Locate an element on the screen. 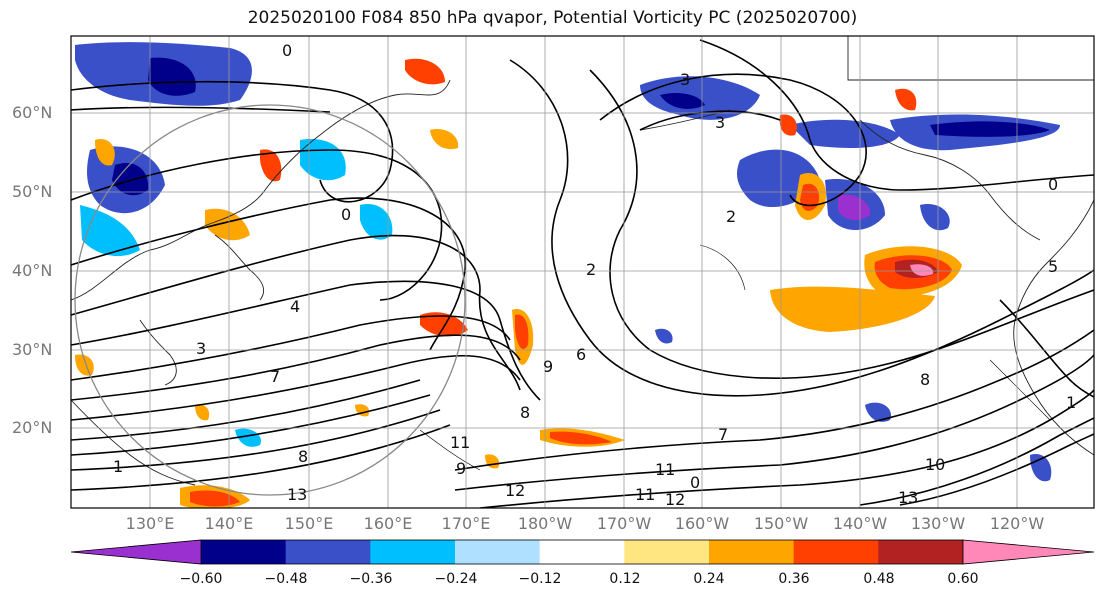  lon-label: 130°W is located at coordinates (938, 523).